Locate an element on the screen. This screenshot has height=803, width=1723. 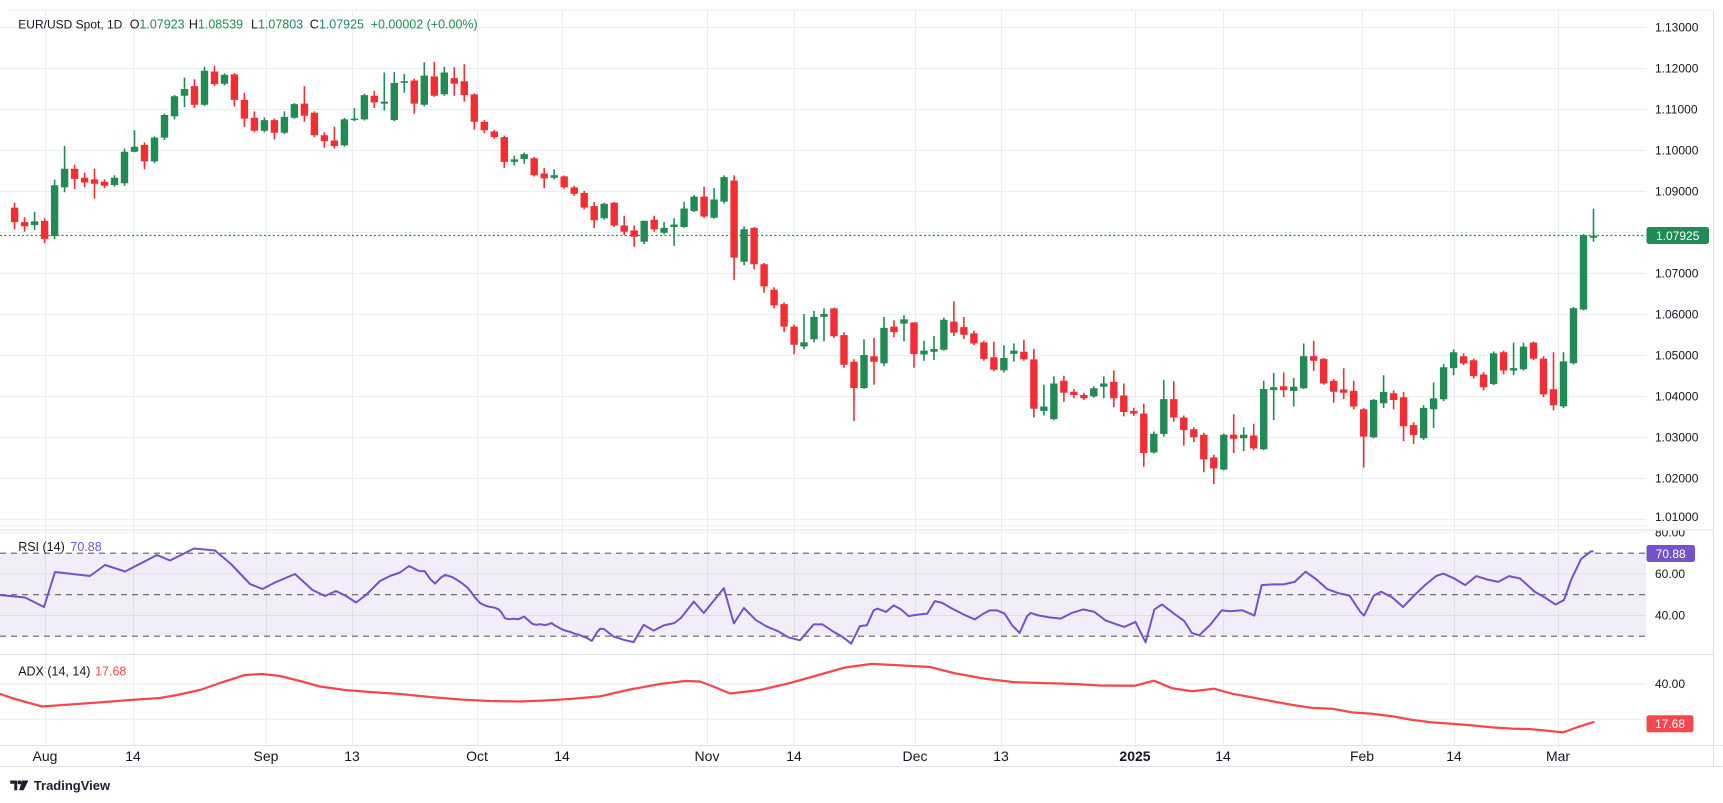
svg-text: Mar is located at coordinates (1558, 756).